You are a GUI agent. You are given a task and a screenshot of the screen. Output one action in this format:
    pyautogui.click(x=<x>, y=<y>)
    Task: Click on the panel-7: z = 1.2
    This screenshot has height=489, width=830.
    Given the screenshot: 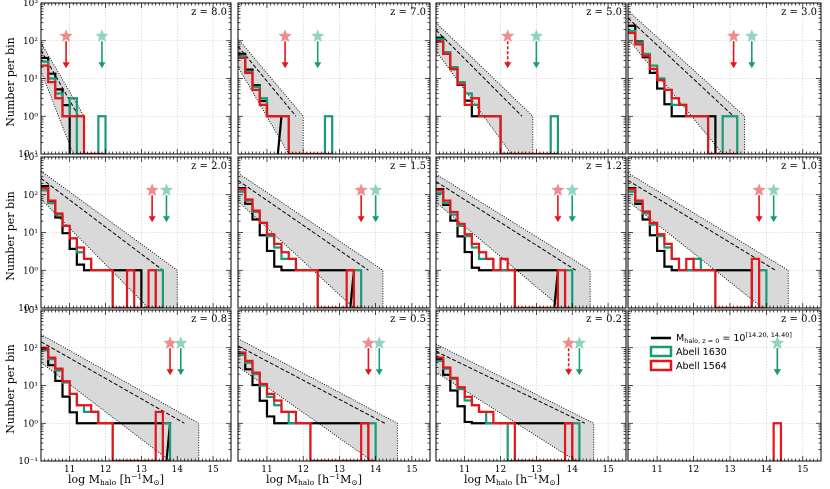 What is the action you would take?
    pyautogui.click(x=531, y=232)
    